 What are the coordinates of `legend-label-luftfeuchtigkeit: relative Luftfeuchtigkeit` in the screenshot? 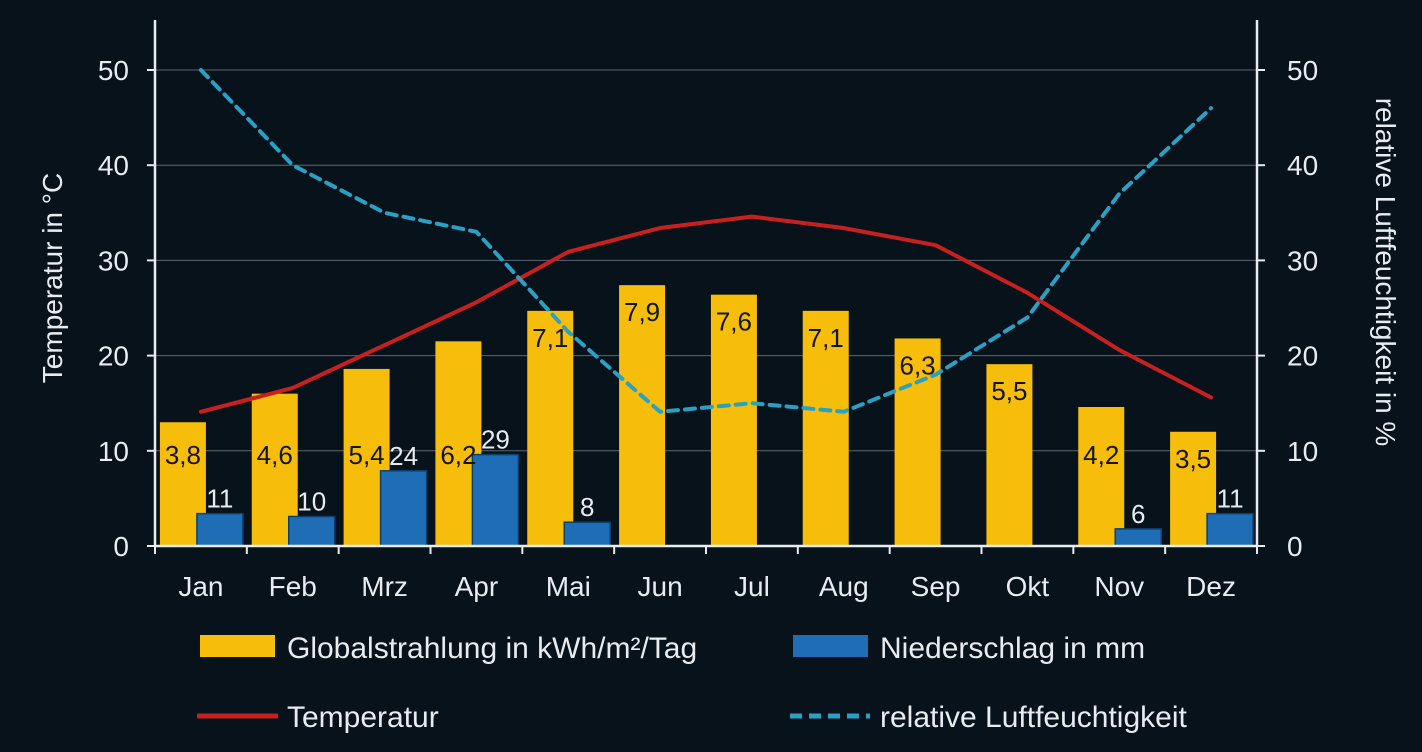 It's located at (1034, 717).